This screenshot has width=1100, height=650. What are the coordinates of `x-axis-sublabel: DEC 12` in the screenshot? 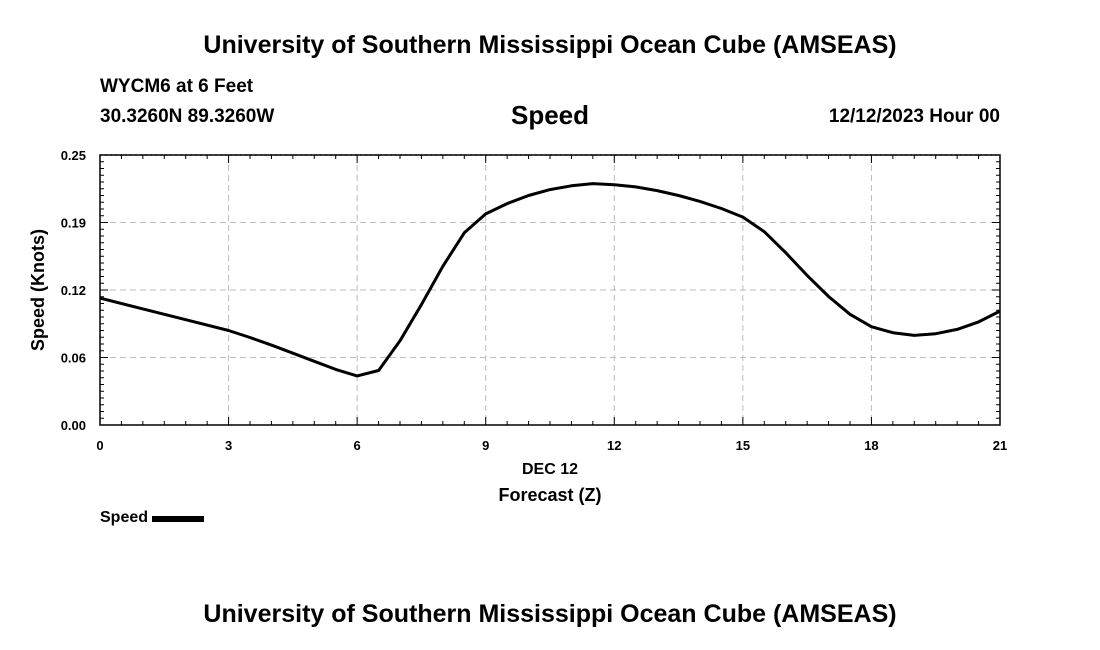 It's located at (550, 469).